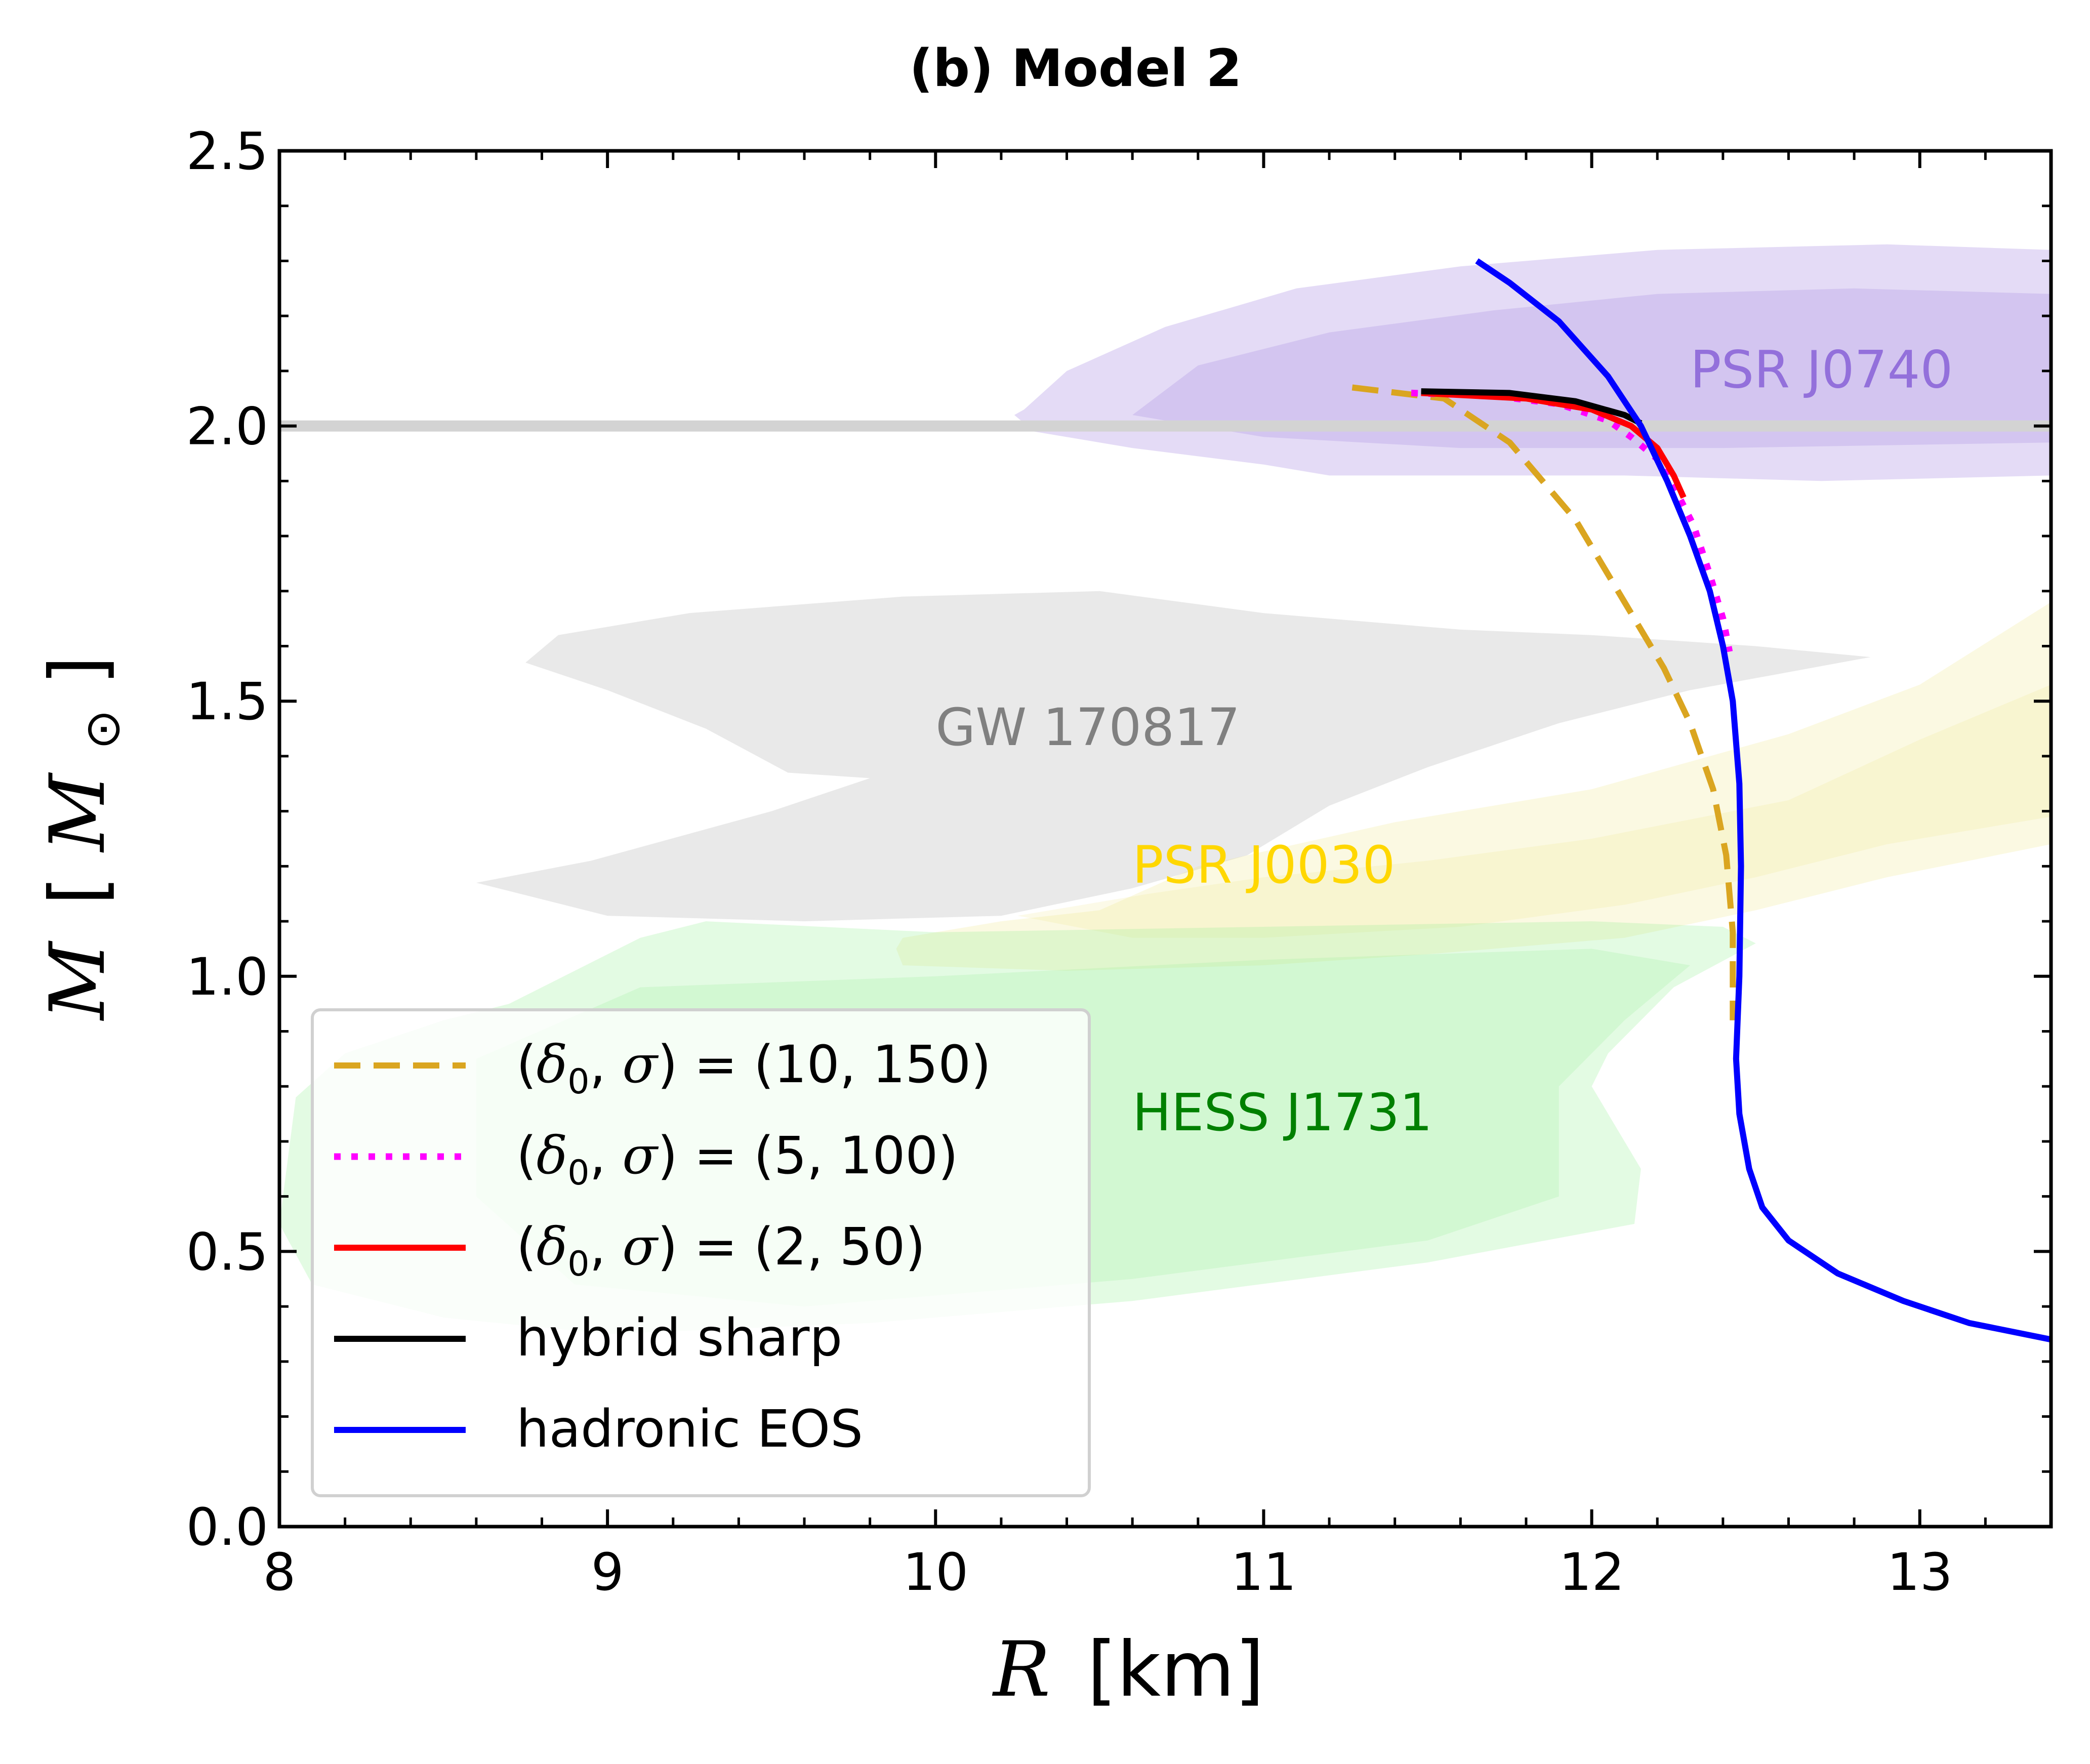  I want to click on region-psr-j0030-inner, so click(1534, 811).